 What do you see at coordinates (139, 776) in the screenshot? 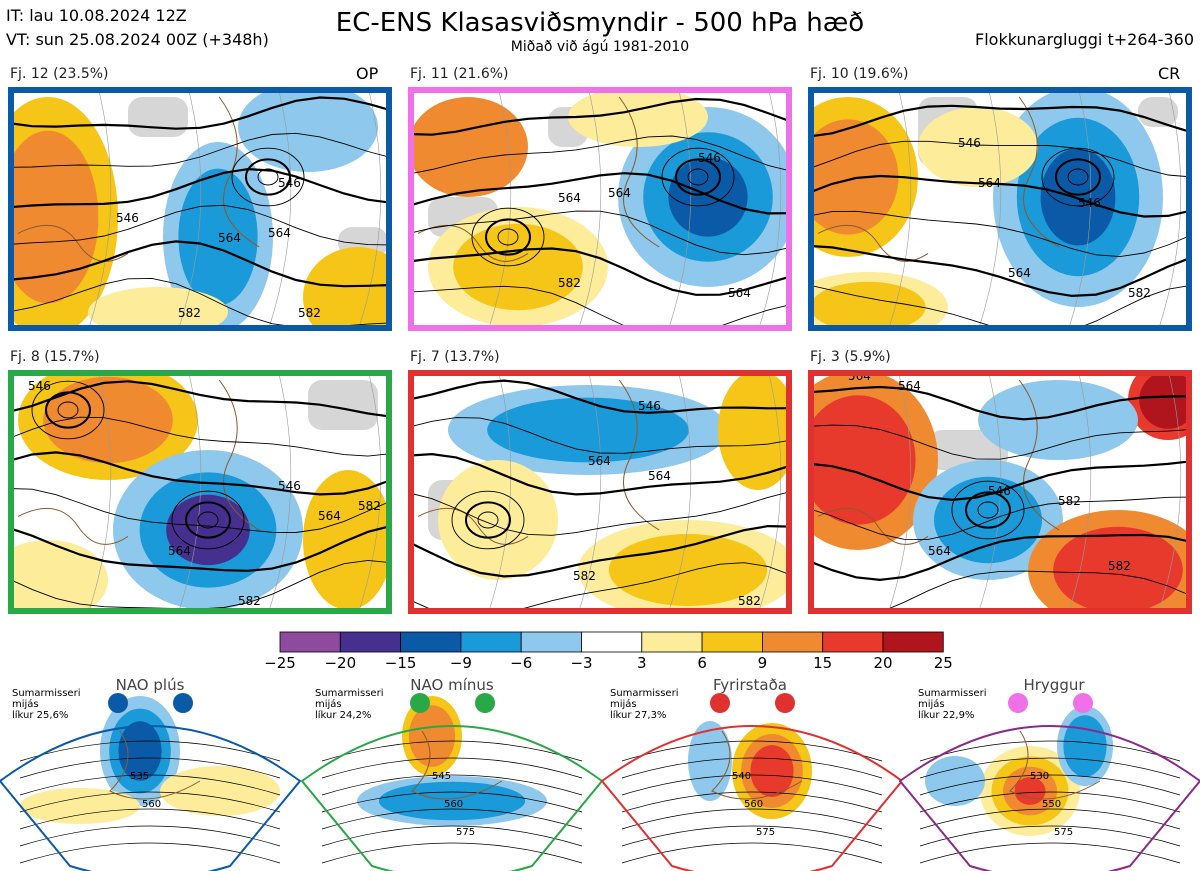
I see `regime-contour-label: 535` at bounding box center [139, 776].